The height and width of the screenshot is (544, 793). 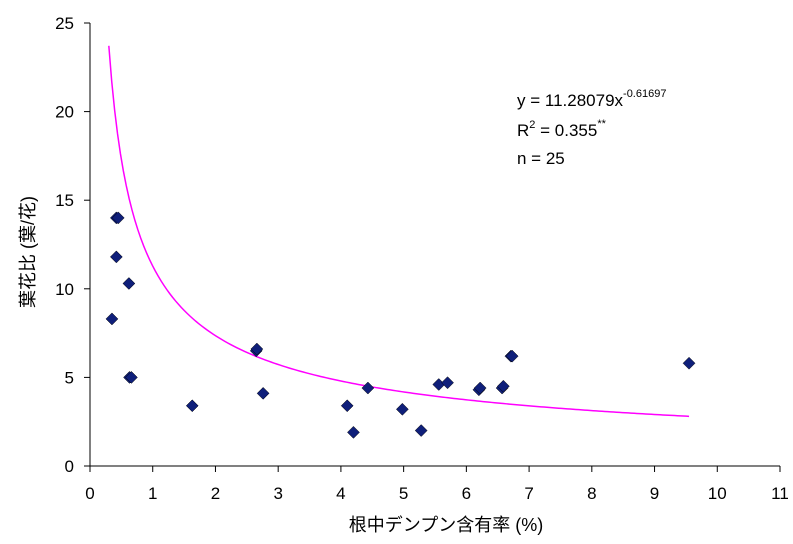 I want to click on y-tick-label: 5, so click(x=69, y=377).